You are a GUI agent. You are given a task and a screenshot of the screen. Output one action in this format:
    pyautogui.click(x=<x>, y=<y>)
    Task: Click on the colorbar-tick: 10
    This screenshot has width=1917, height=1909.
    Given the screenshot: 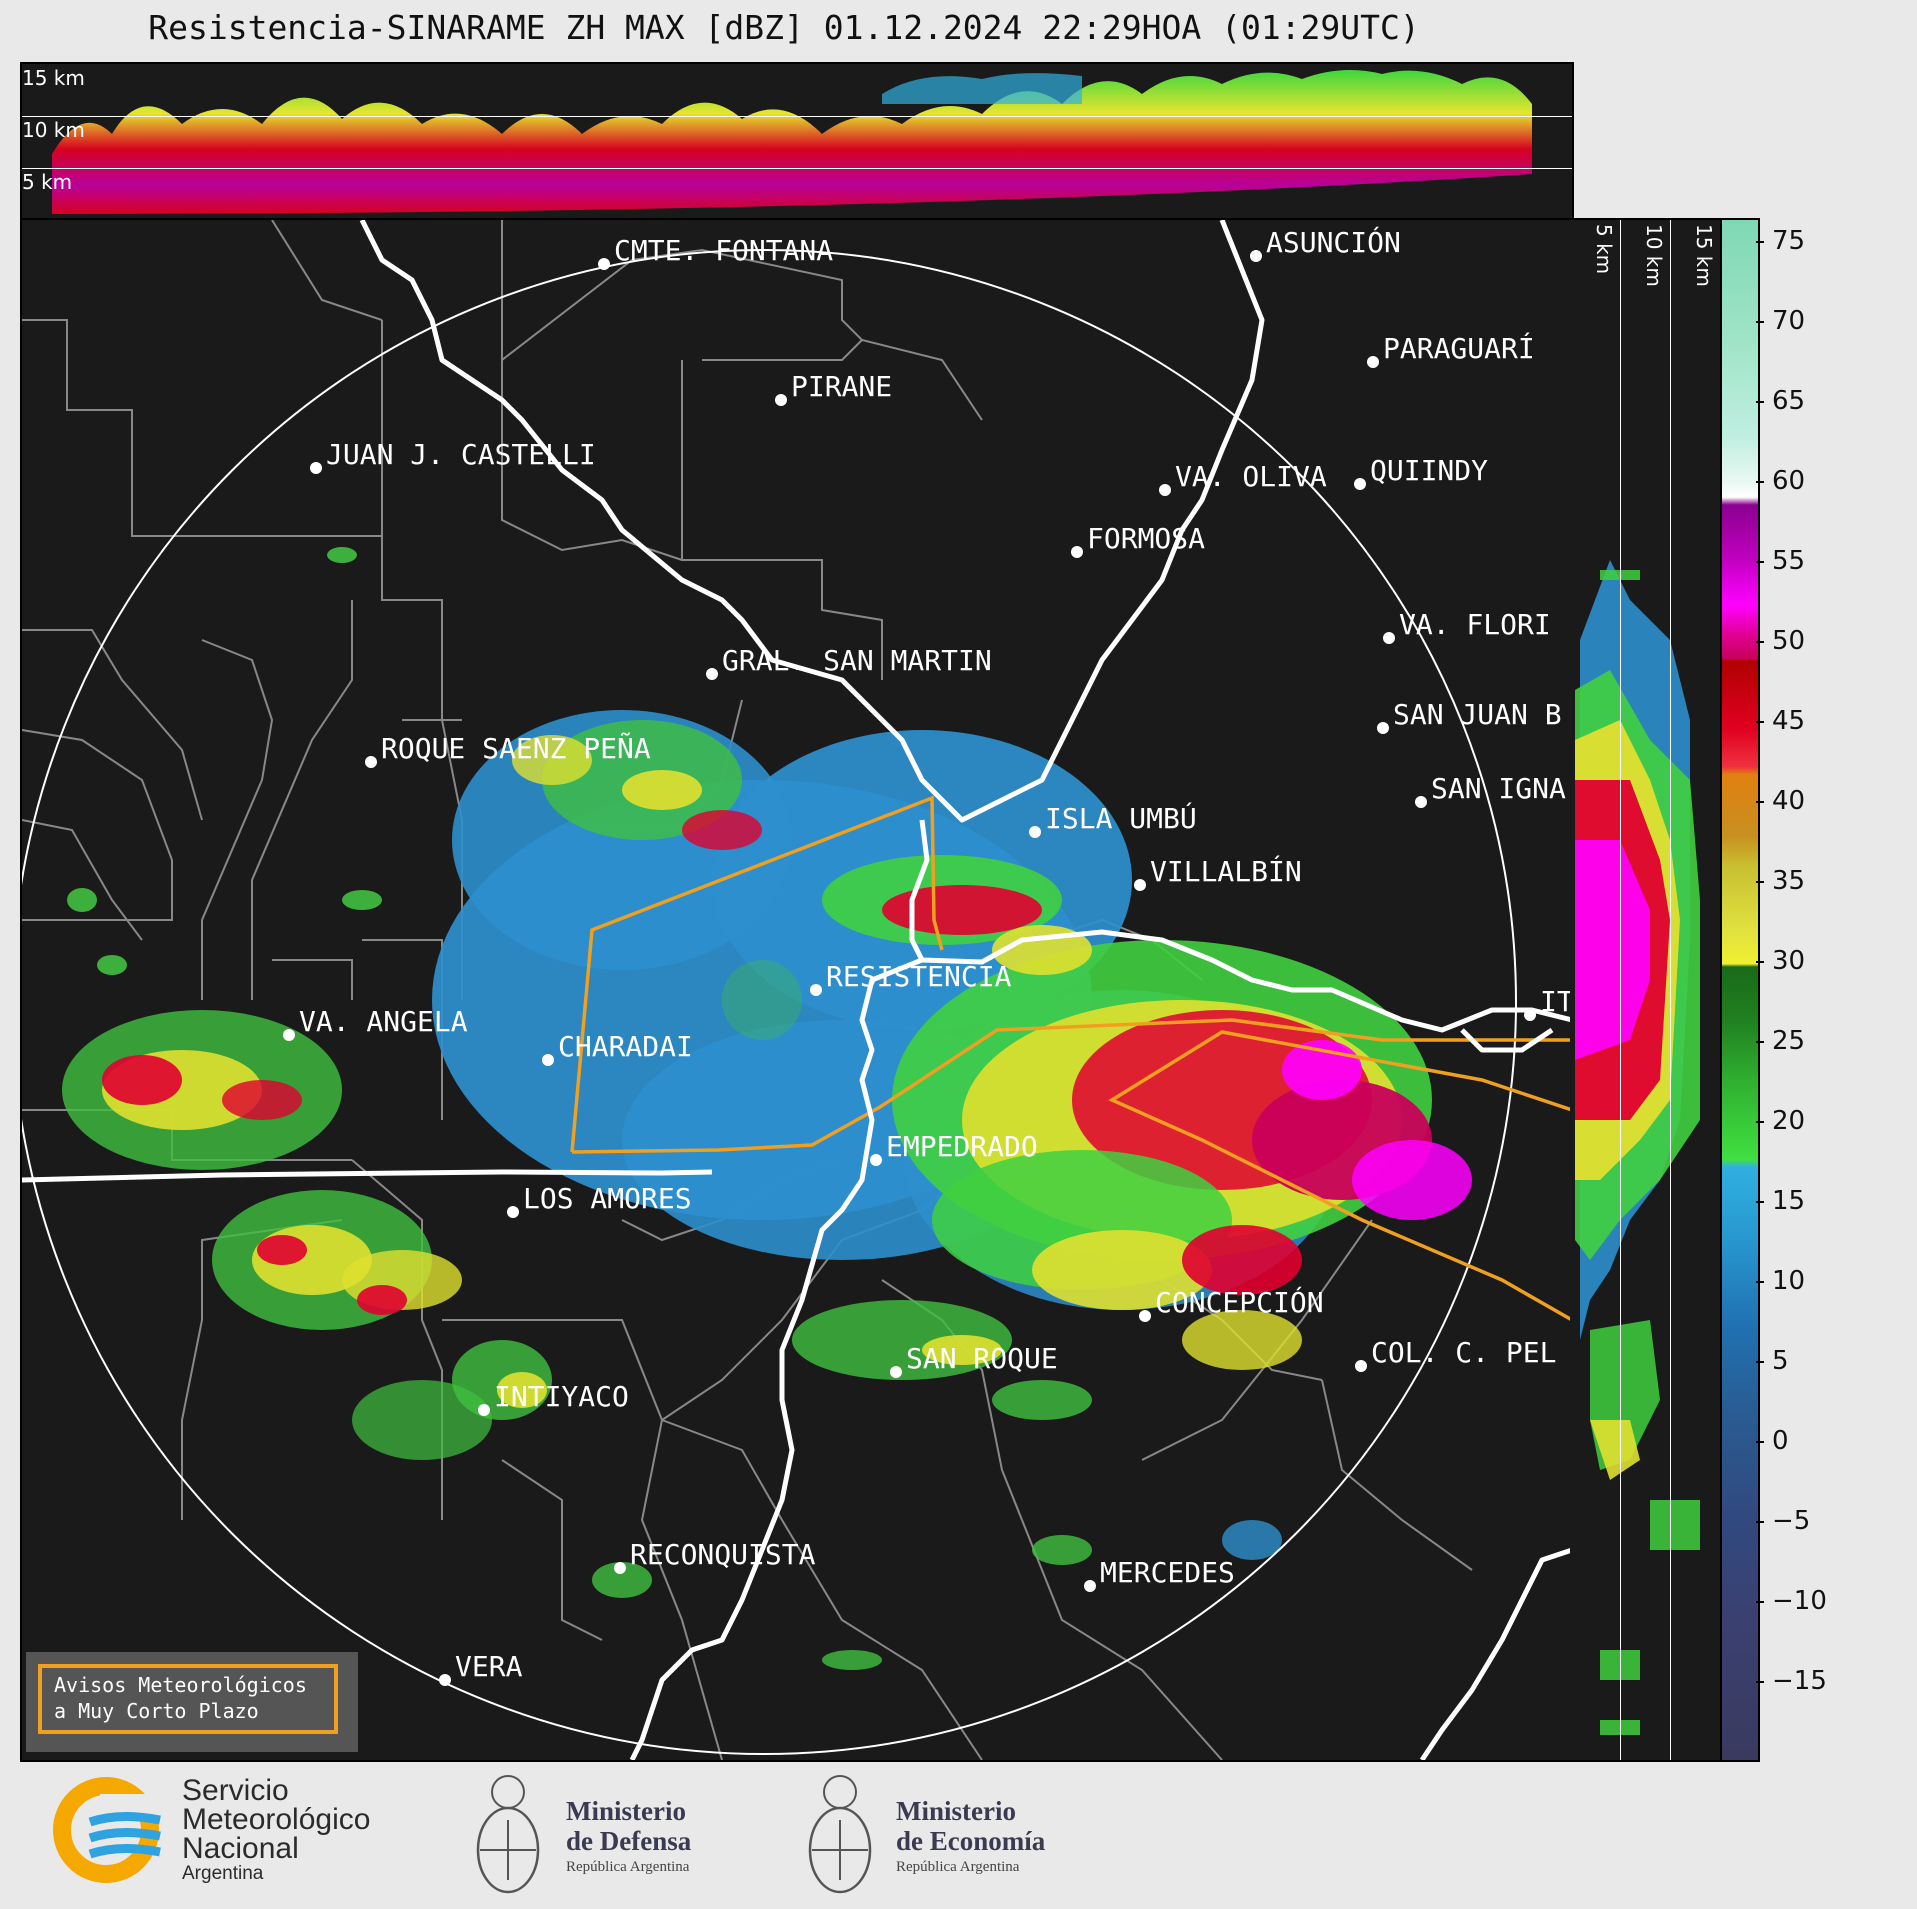 What is the action you would take?
    pyautogui.click(x=1780, y=1281)
    